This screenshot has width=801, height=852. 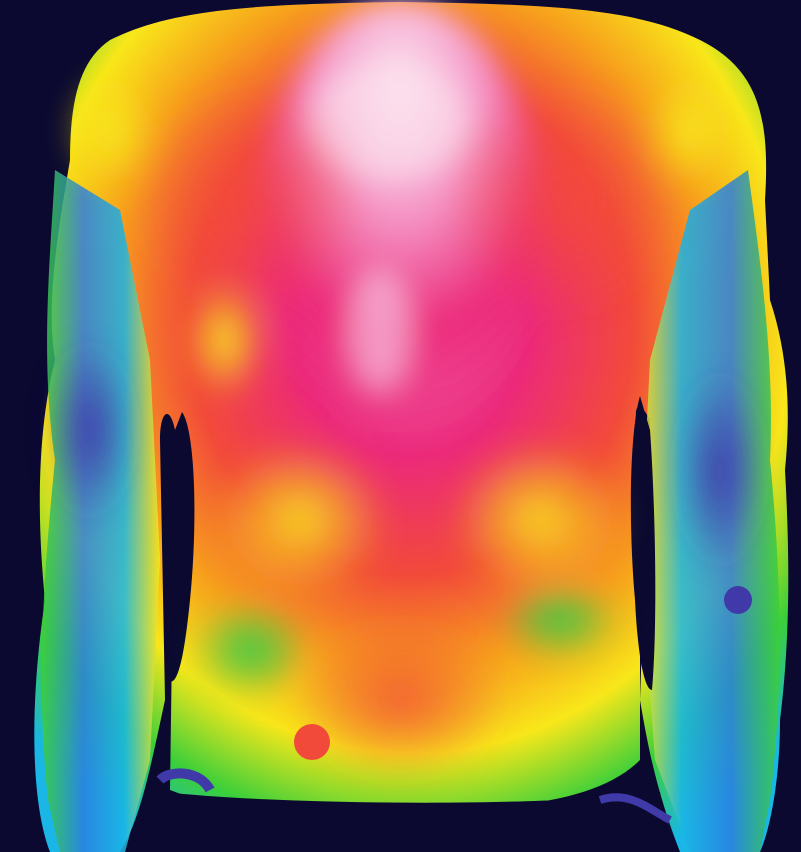 I want to click on hot-spot, so click(x=312, y=742).